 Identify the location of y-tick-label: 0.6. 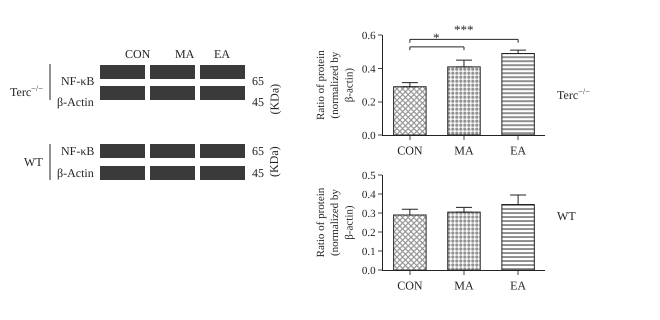
(369, 36).